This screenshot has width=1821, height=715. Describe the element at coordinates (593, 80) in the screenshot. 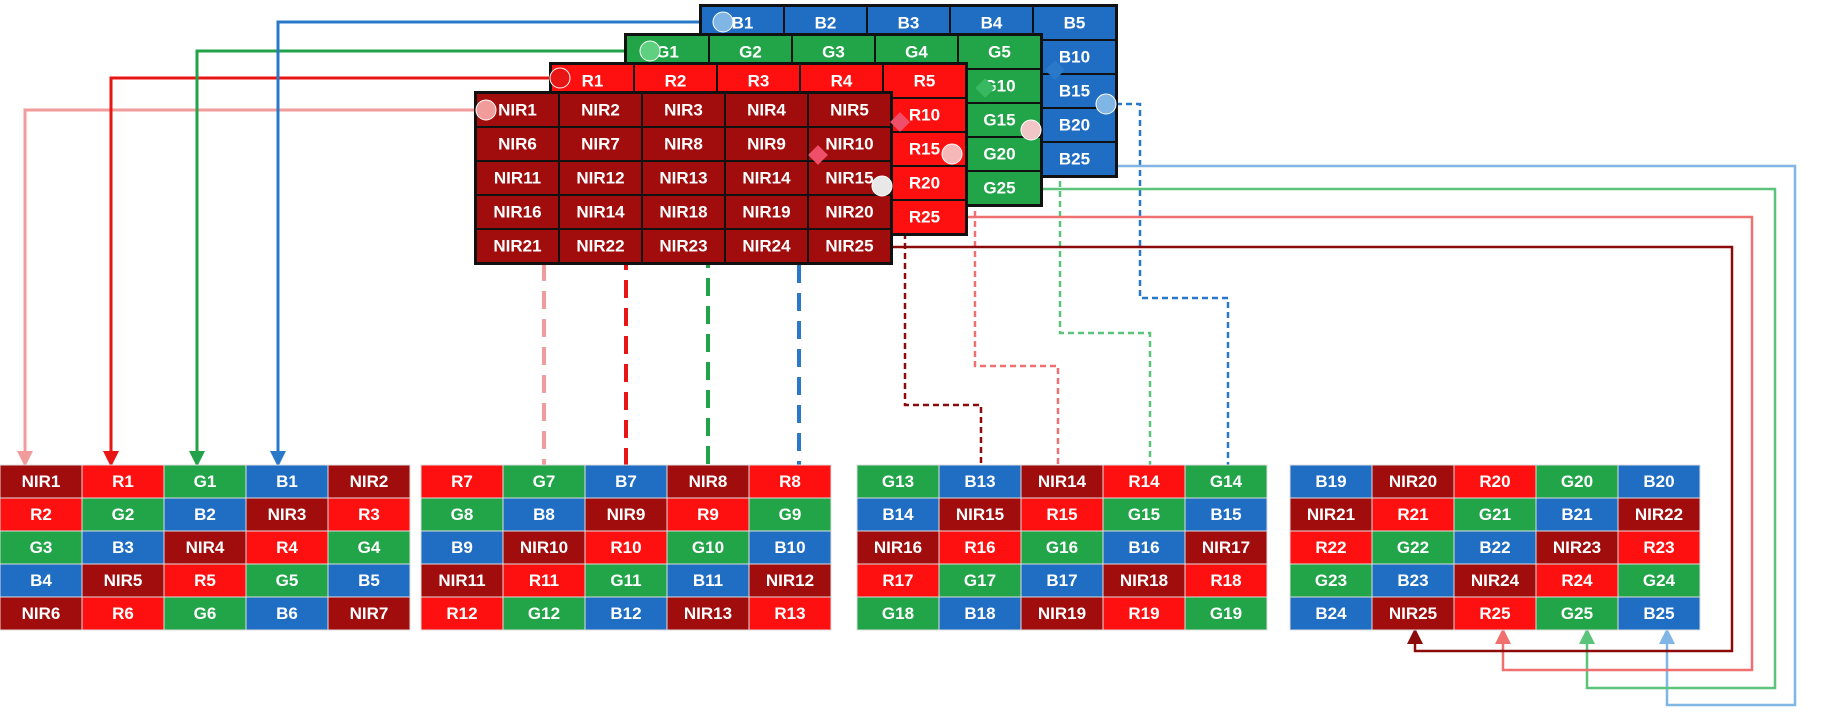

I see `pixel-label: R1` at that location.